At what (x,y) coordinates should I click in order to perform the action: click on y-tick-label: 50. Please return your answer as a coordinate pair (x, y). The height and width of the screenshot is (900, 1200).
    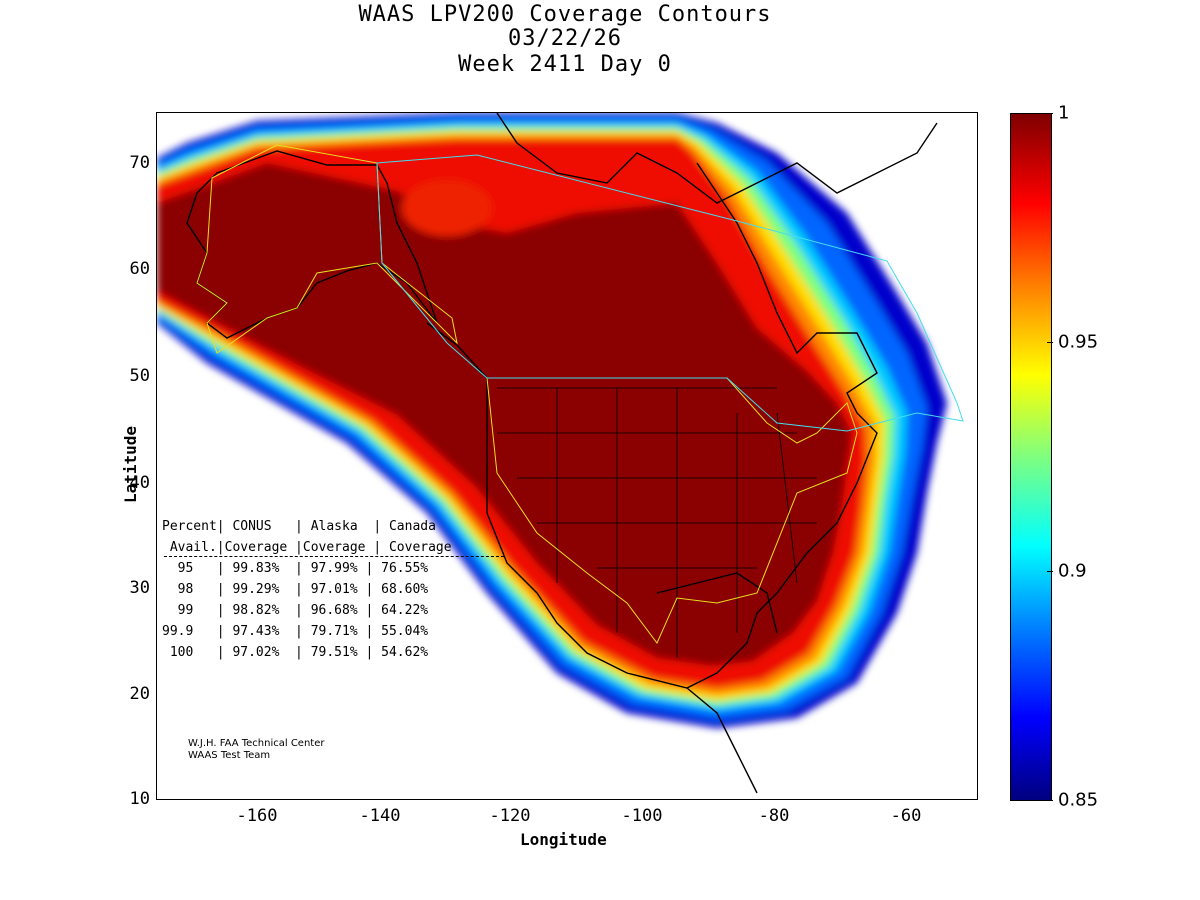
    Looking at the image, I should click on (139, 376).